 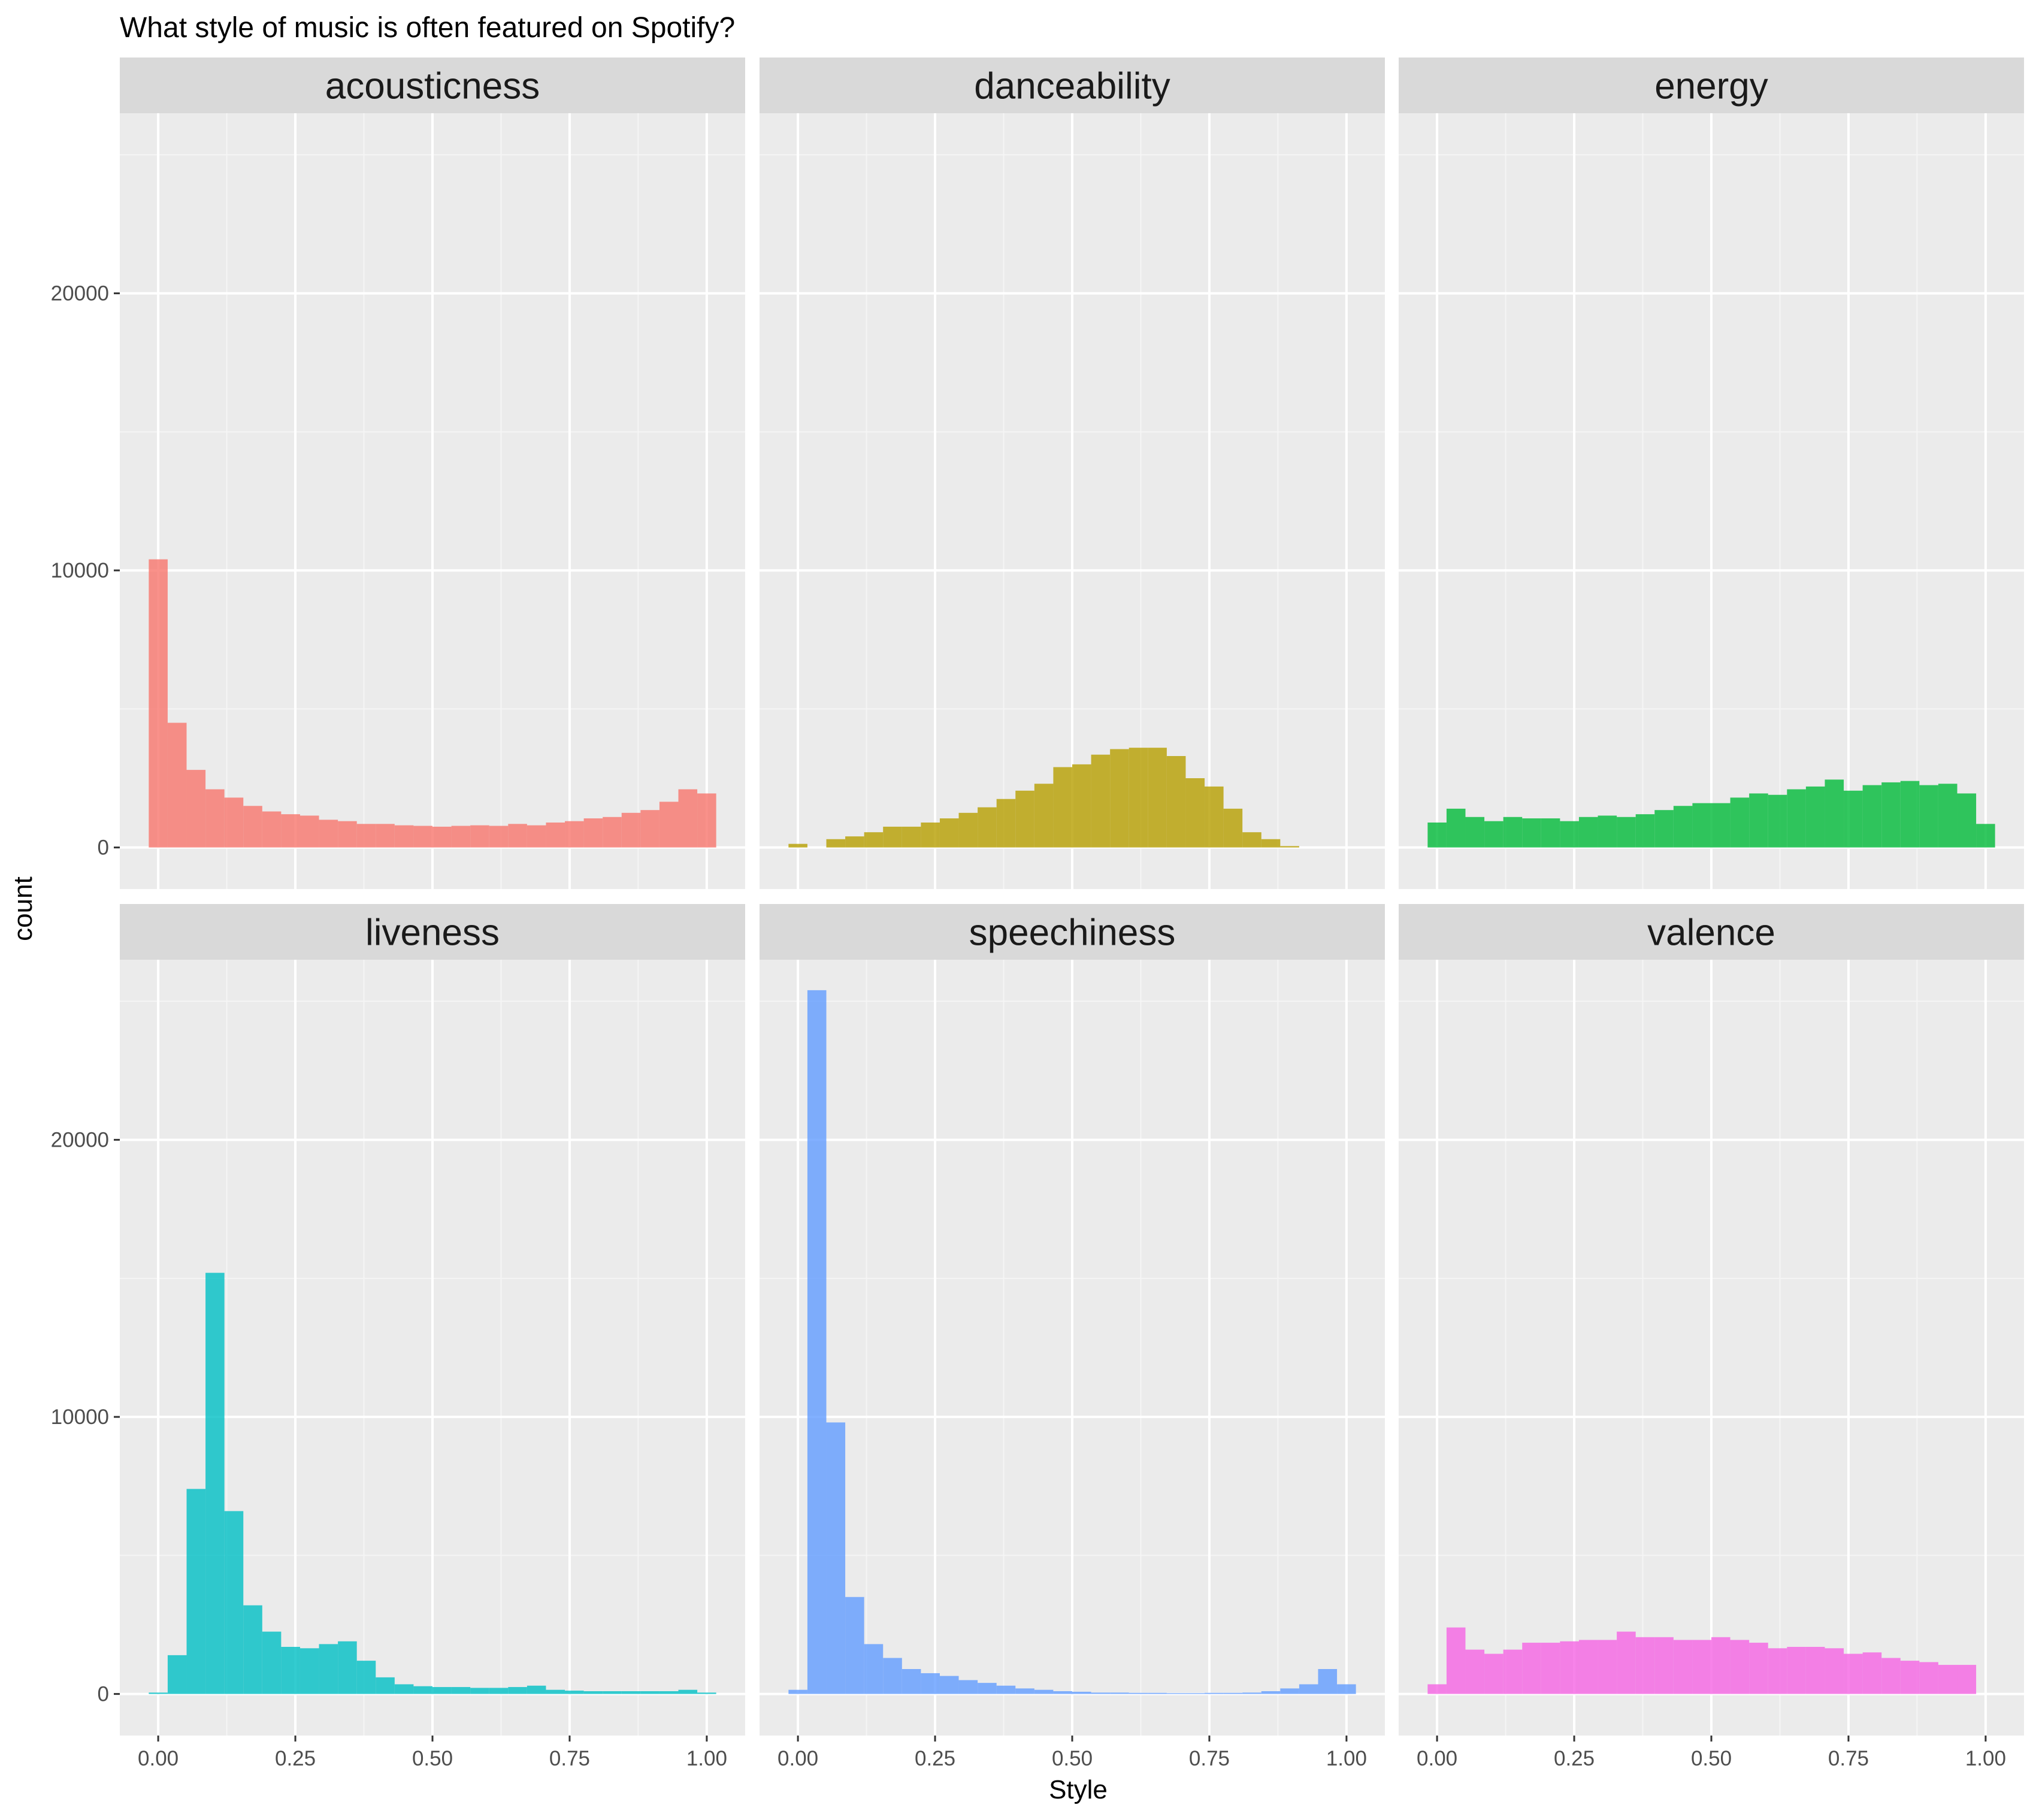 I want to click on y-tick-label: 20000, so click(x=80, y=1140).